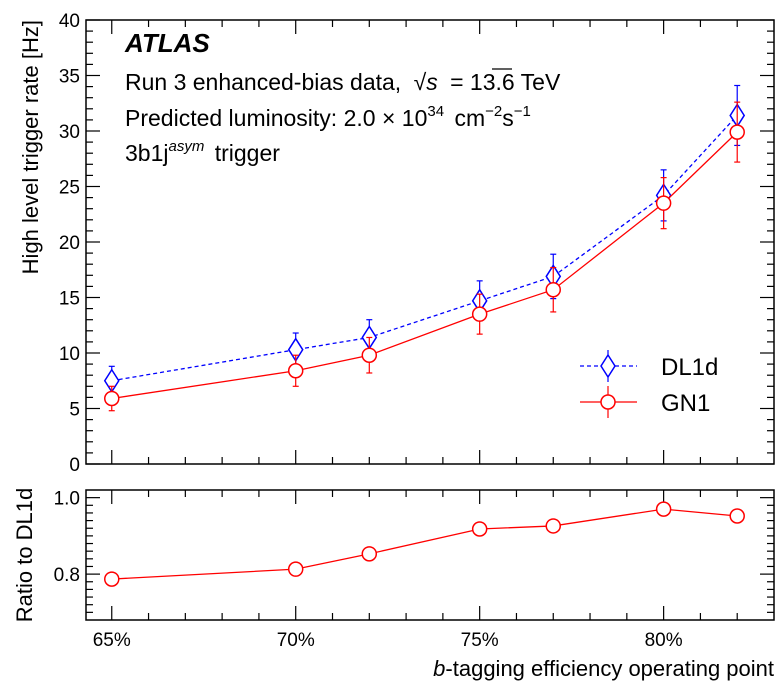  Describe the element at coordinates (112, 640) in the screenshot. I see `x-tick-label: 65%` at that location.